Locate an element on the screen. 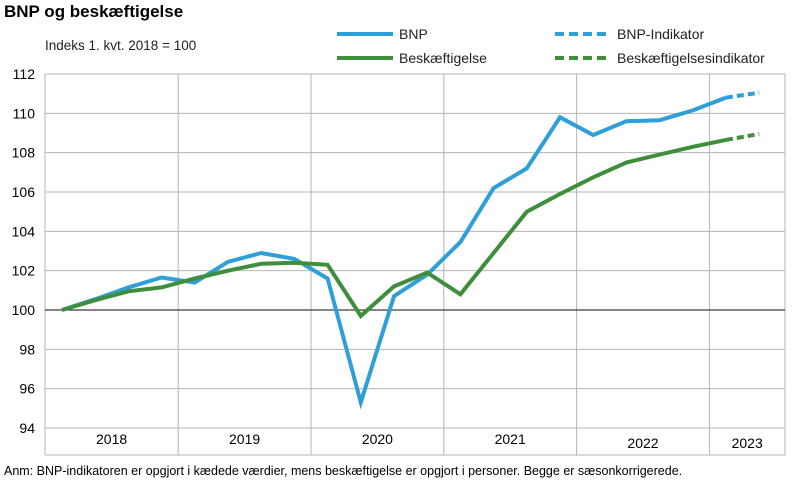 The width and height of the screenshot is (800, 481). y-tick-label: 110 is located at coordinates (24, 113).